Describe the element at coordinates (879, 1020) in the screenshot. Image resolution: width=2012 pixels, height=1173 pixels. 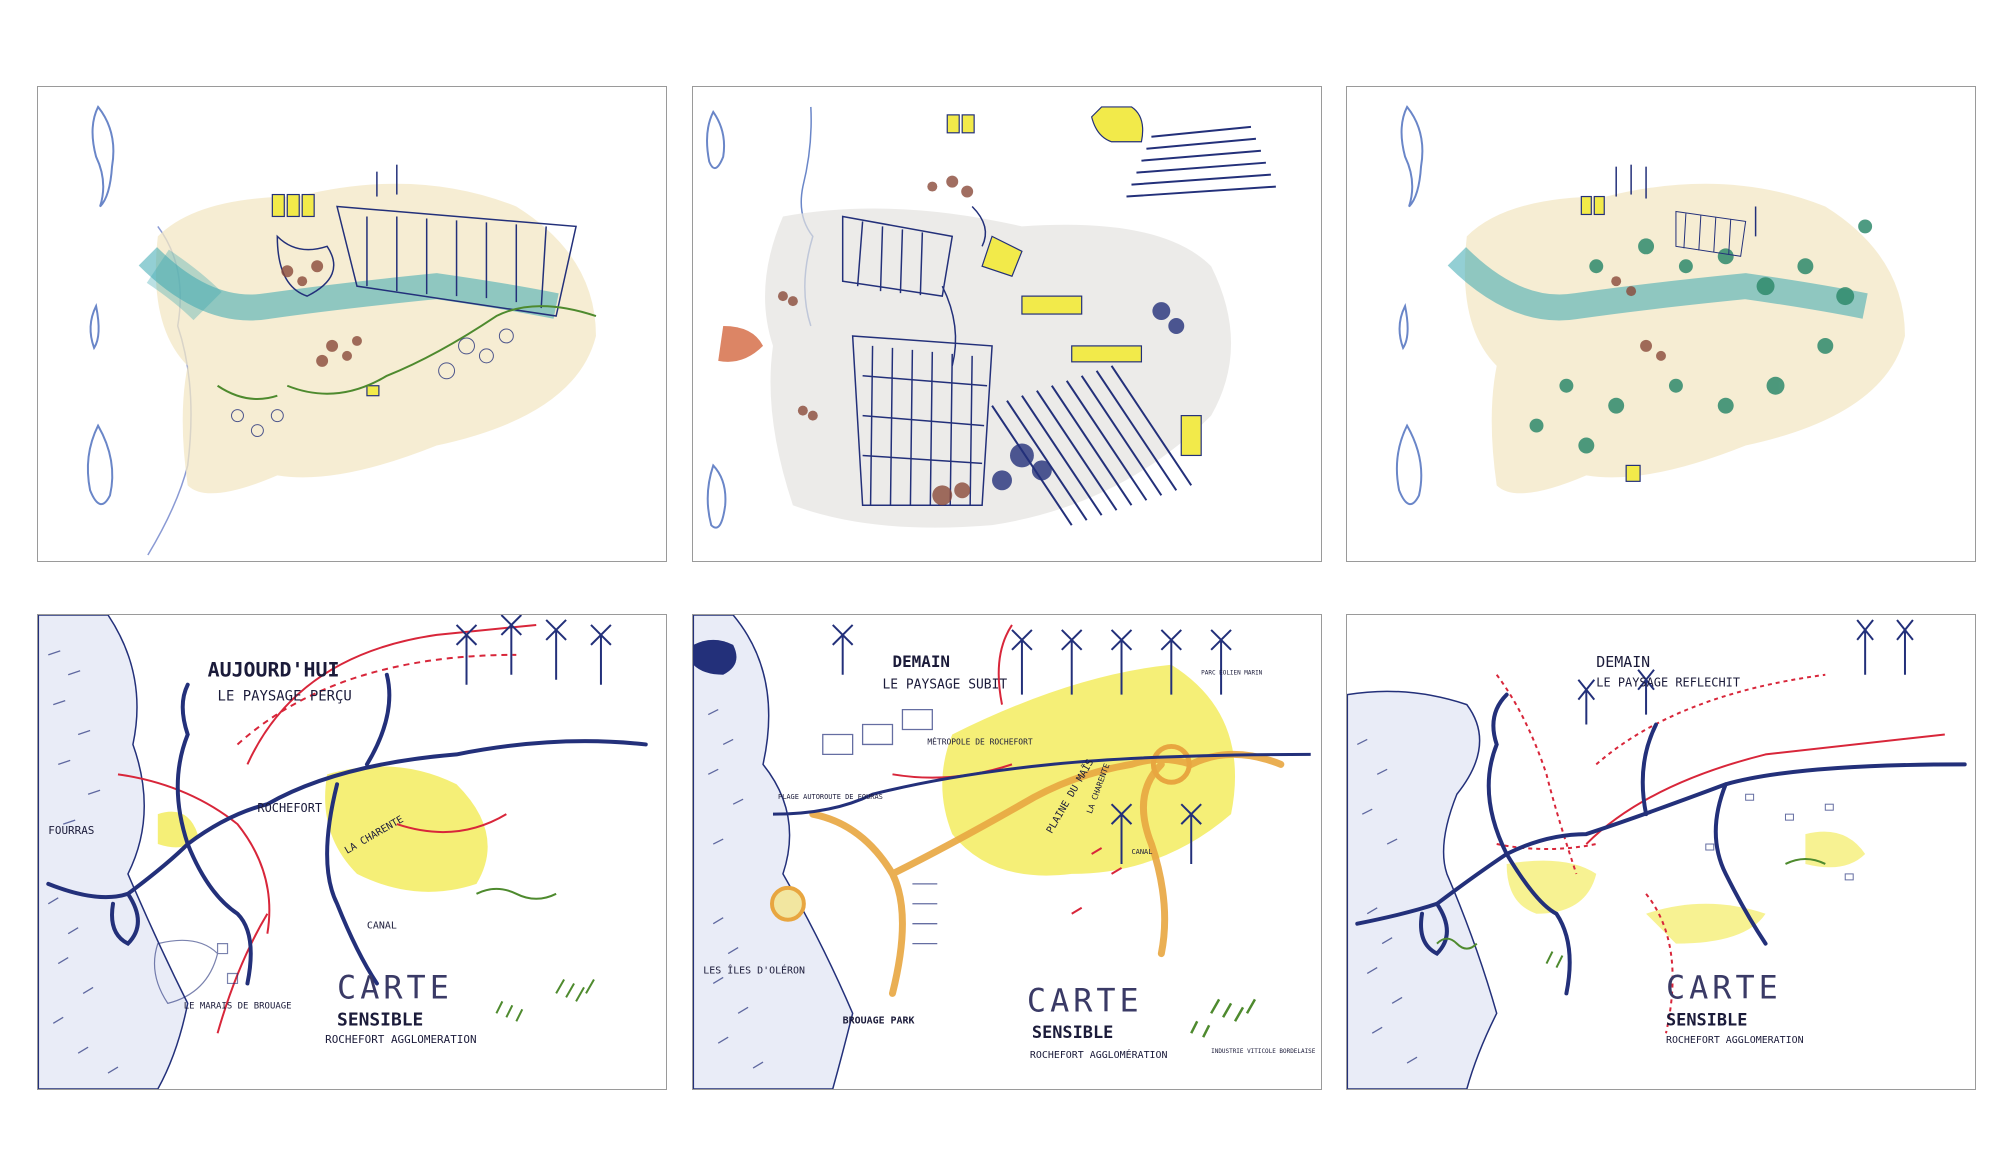
I see `place-label-brouage-park: BROUAGE PARK` at that location.